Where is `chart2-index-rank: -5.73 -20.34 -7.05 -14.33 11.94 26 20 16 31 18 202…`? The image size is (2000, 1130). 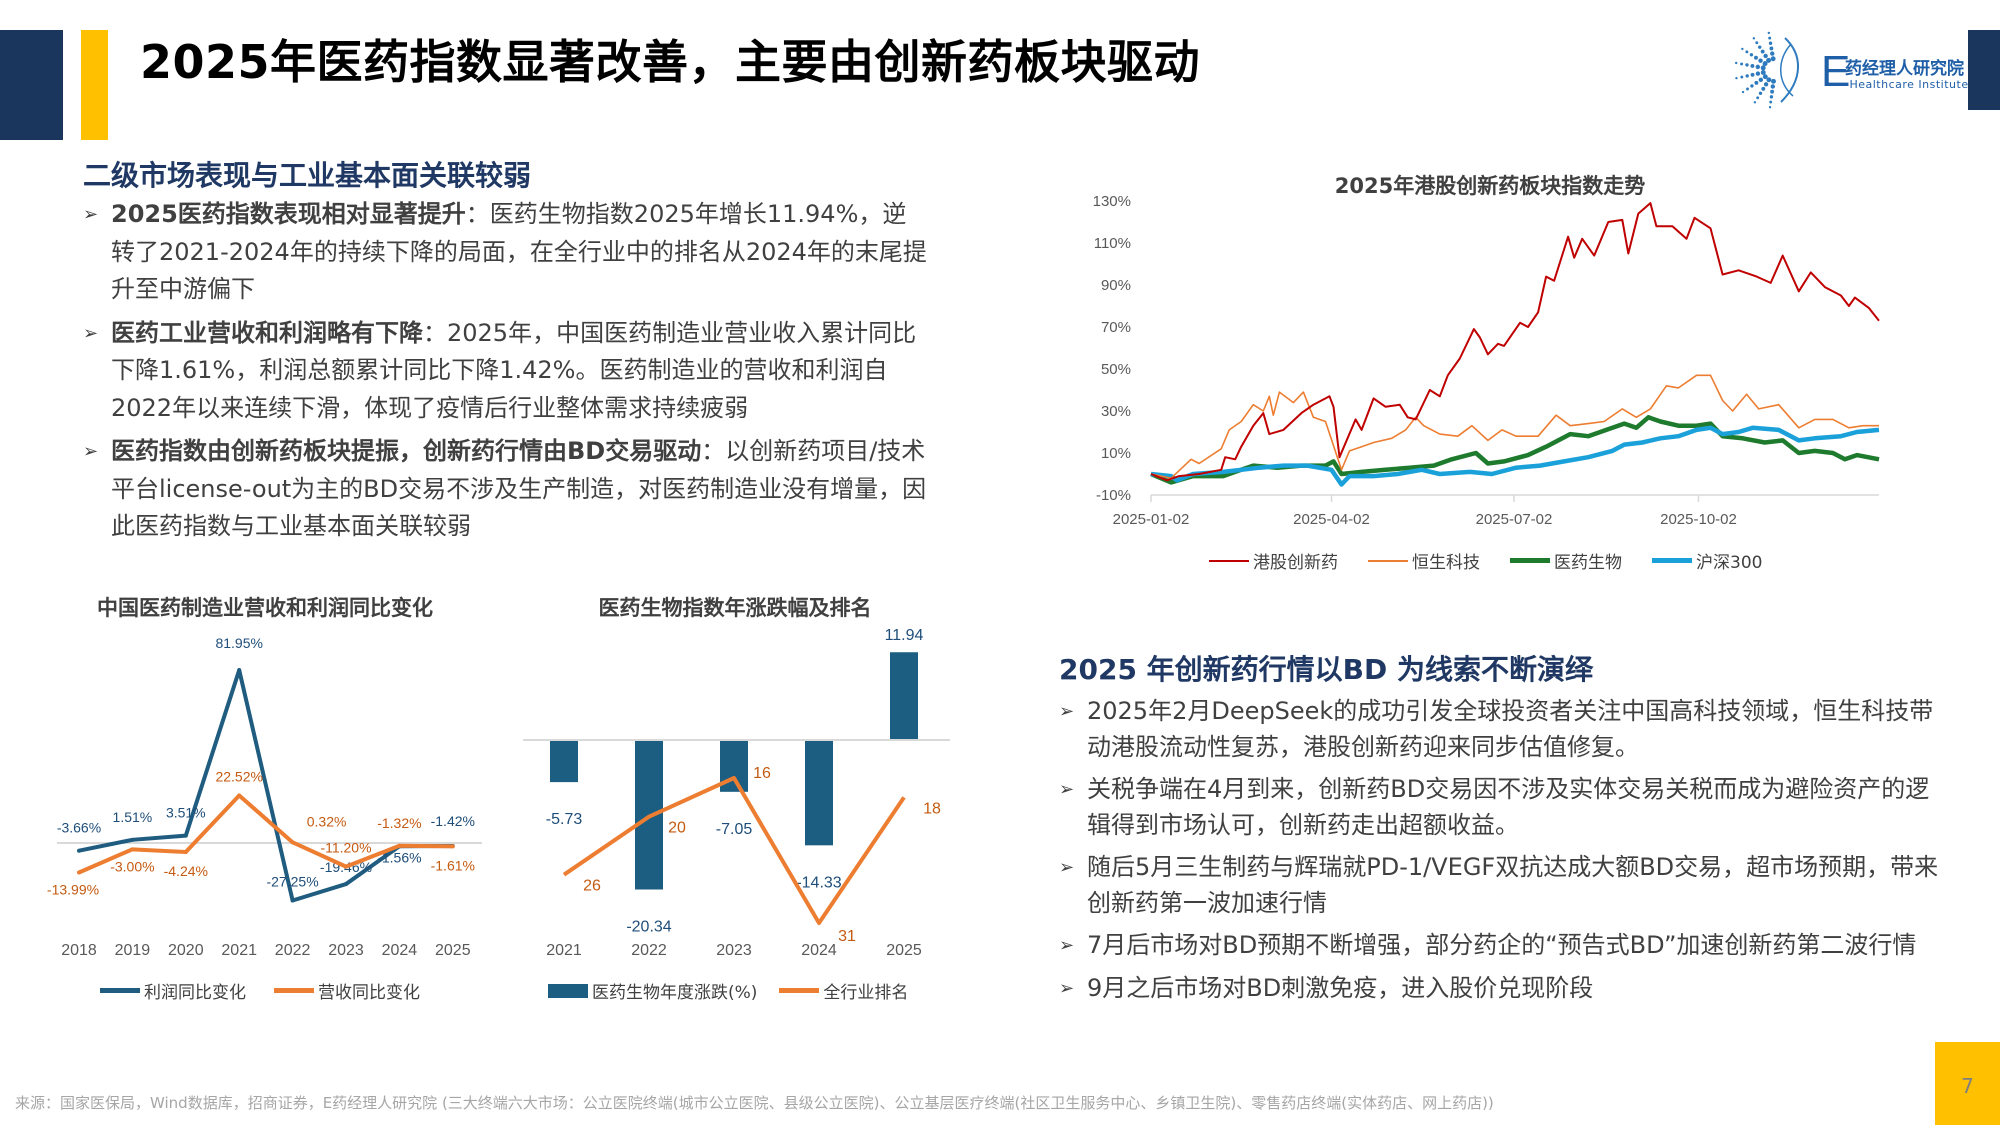
chart2-index-rank: -5.73 -20.34 -7.05 -14.33 11.94 26 20 16 31 18 202… is located at coordinates (736, 793).